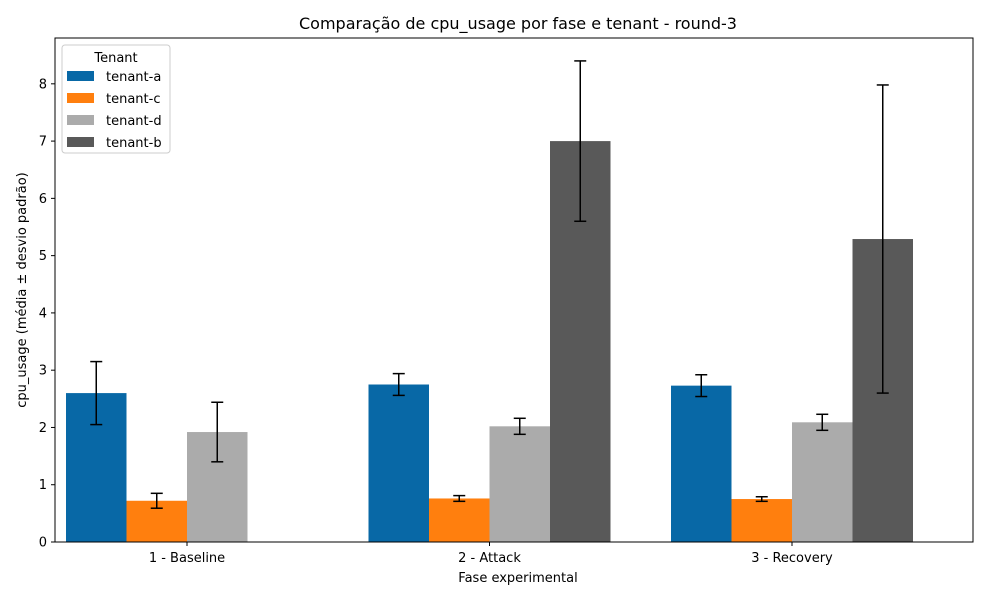 The width and height of the screenshot is (1000, 600). What do you see at coordinates (134, 121) in the screenshot?
I see `legend-label-tenant-d: tenant-d` at bounding box center [134, 121].